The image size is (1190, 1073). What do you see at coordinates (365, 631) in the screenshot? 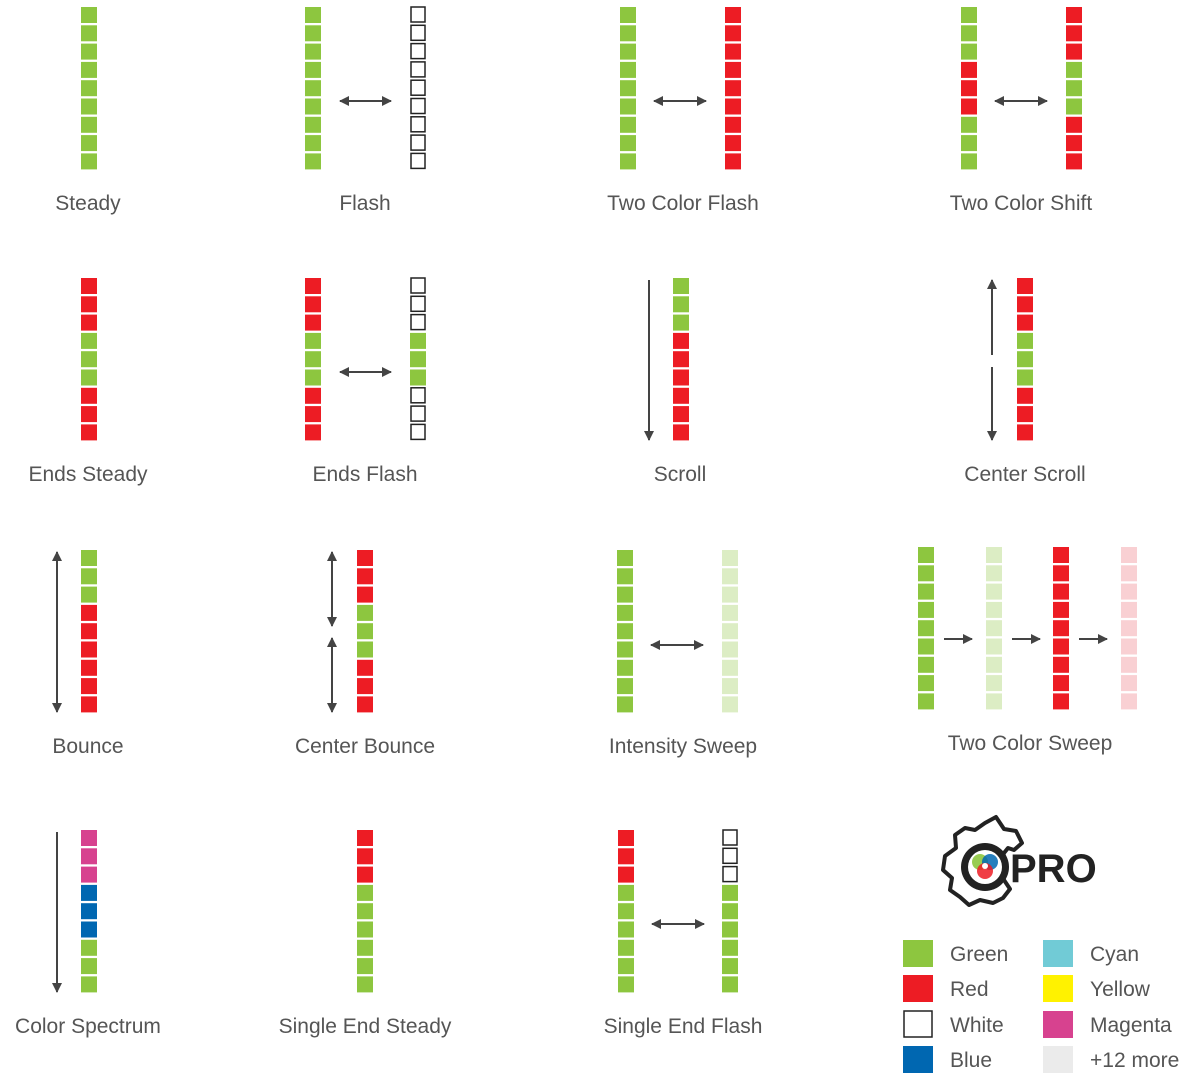
I see `strip-center-bounce` at bounding box center [365, 631].